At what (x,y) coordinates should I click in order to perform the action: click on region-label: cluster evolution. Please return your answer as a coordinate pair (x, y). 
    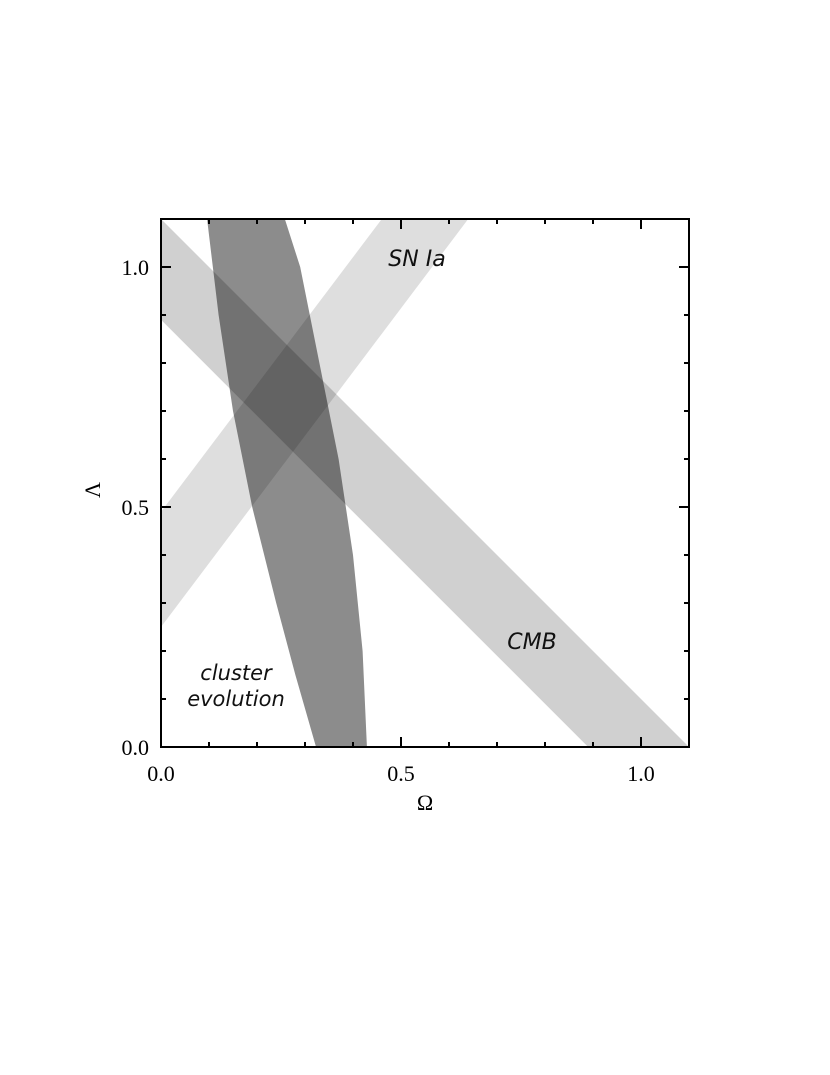
    Looking at the image, I should click on (236, 686).